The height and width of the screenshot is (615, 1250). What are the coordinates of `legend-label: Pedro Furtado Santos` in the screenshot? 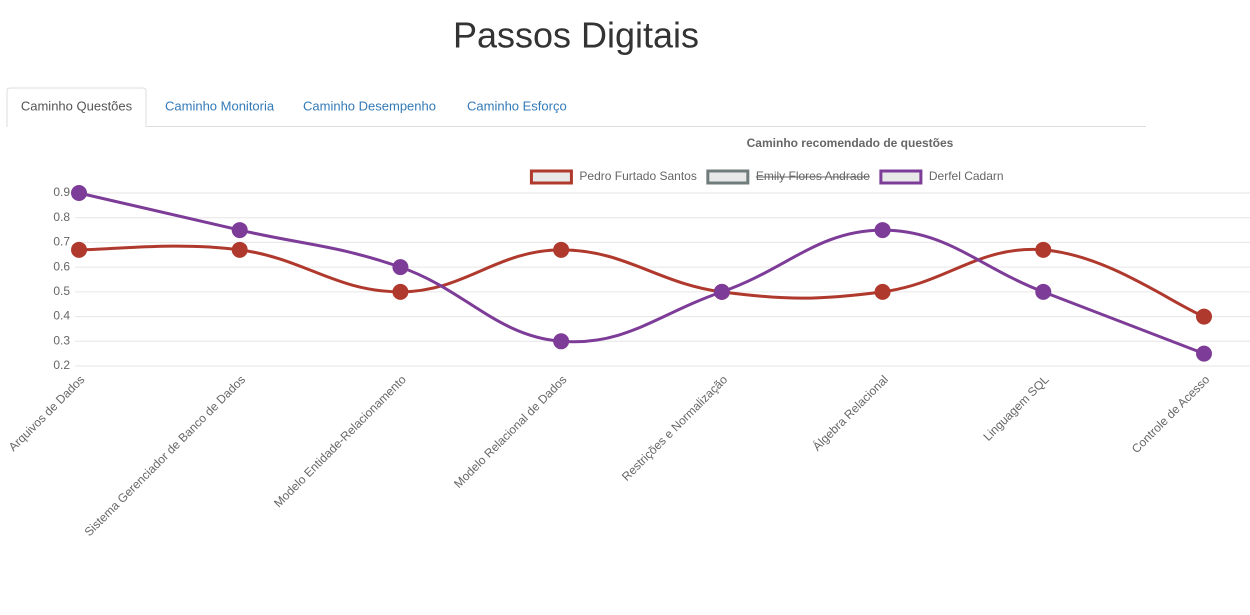 It's located at (637, 176).